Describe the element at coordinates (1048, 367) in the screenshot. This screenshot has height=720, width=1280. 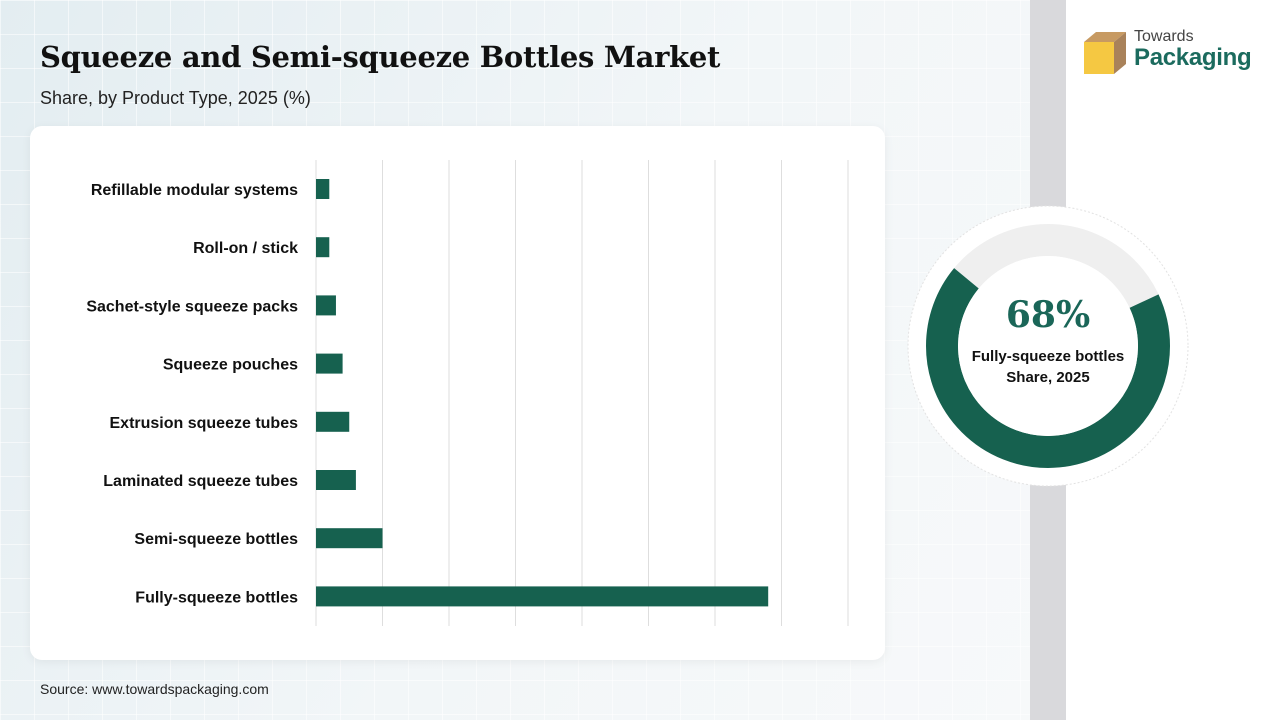
I see `donut-label: Fully-squeeze bottles Share, 2025` at that location.